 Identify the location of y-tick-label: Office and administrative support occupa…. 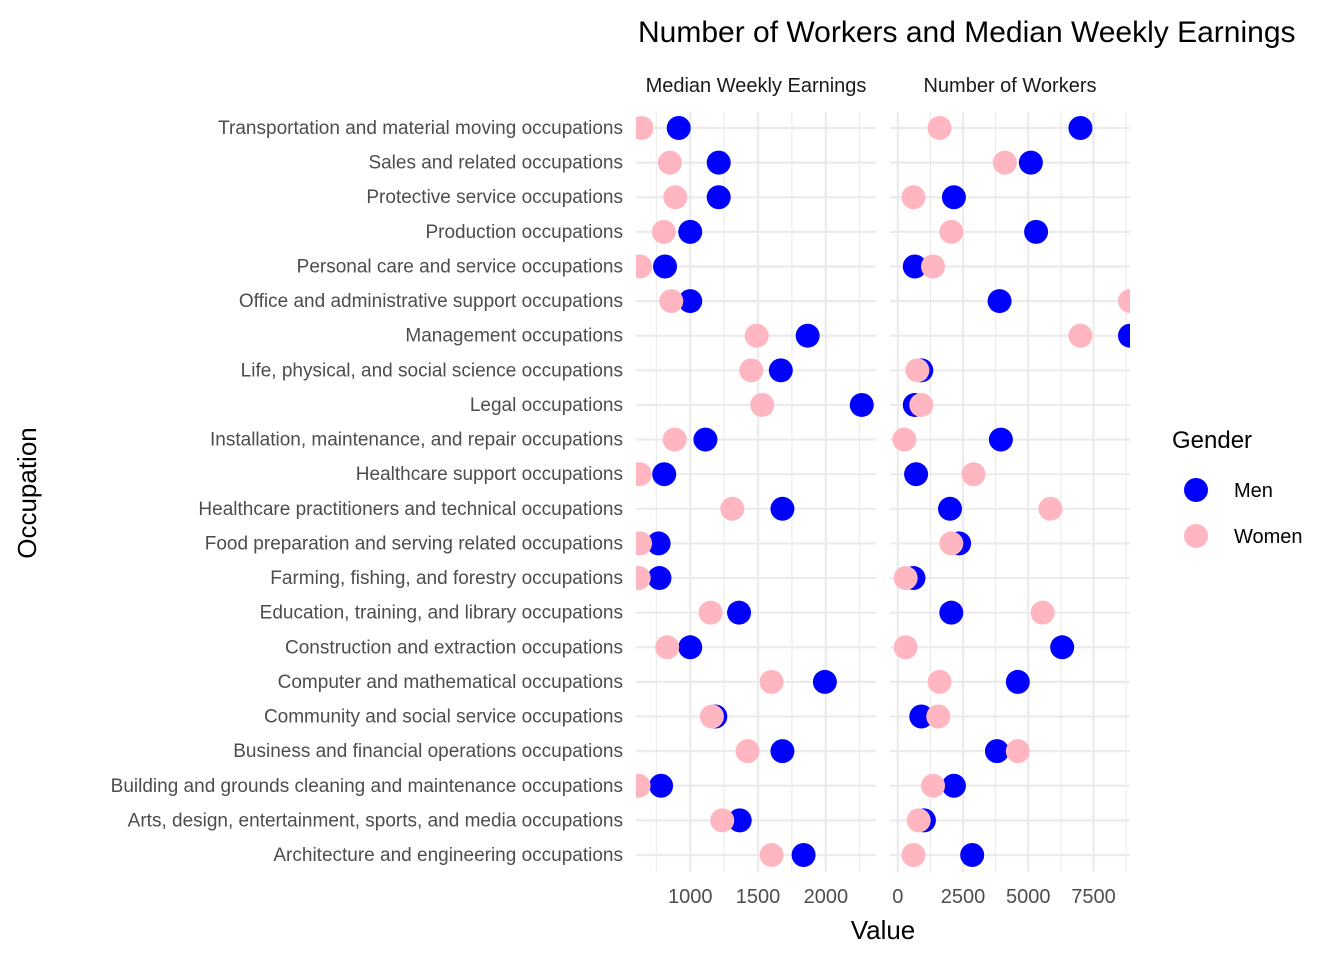
(431, 301).